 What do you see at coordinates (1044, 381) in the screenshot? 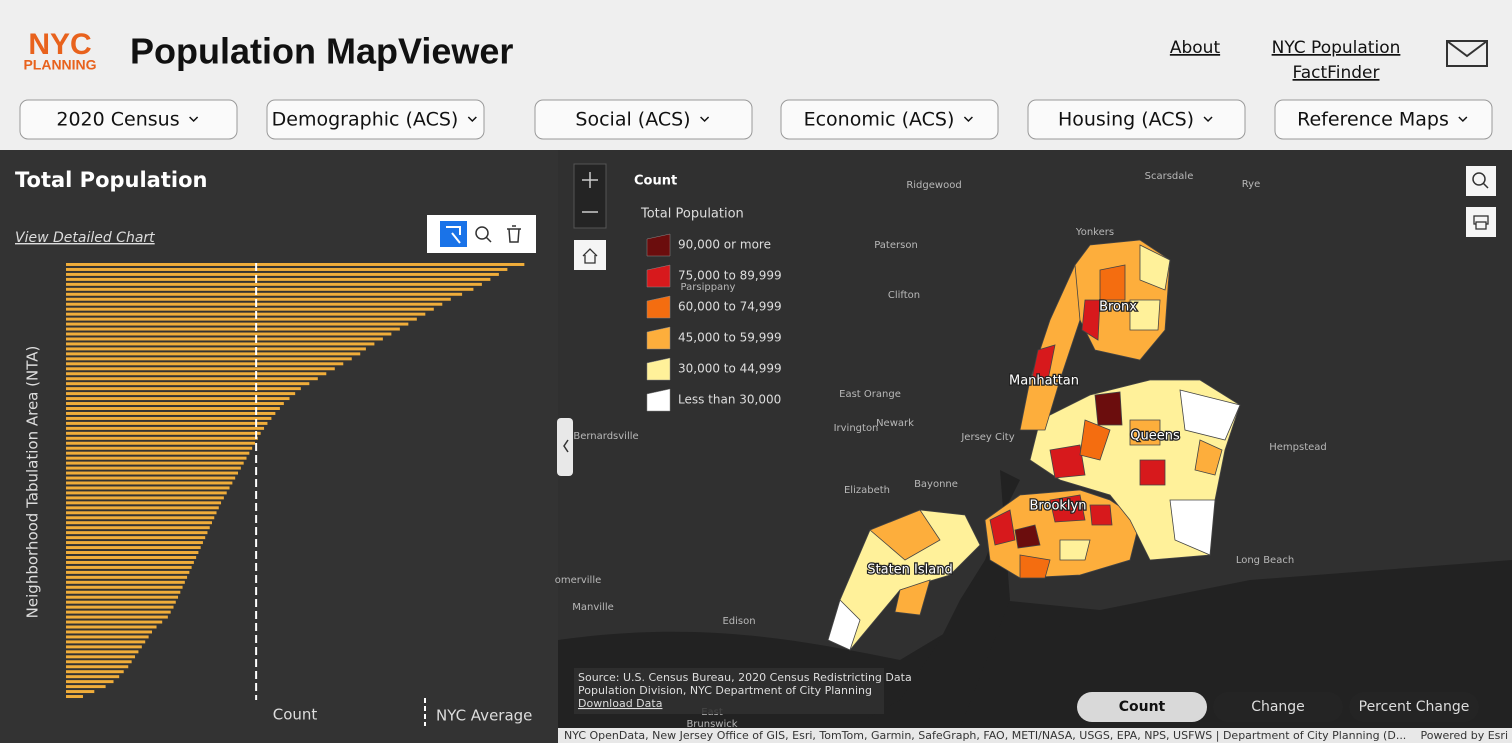
I see `borough-label: Manhattan` at bounding box center [1044, 381].